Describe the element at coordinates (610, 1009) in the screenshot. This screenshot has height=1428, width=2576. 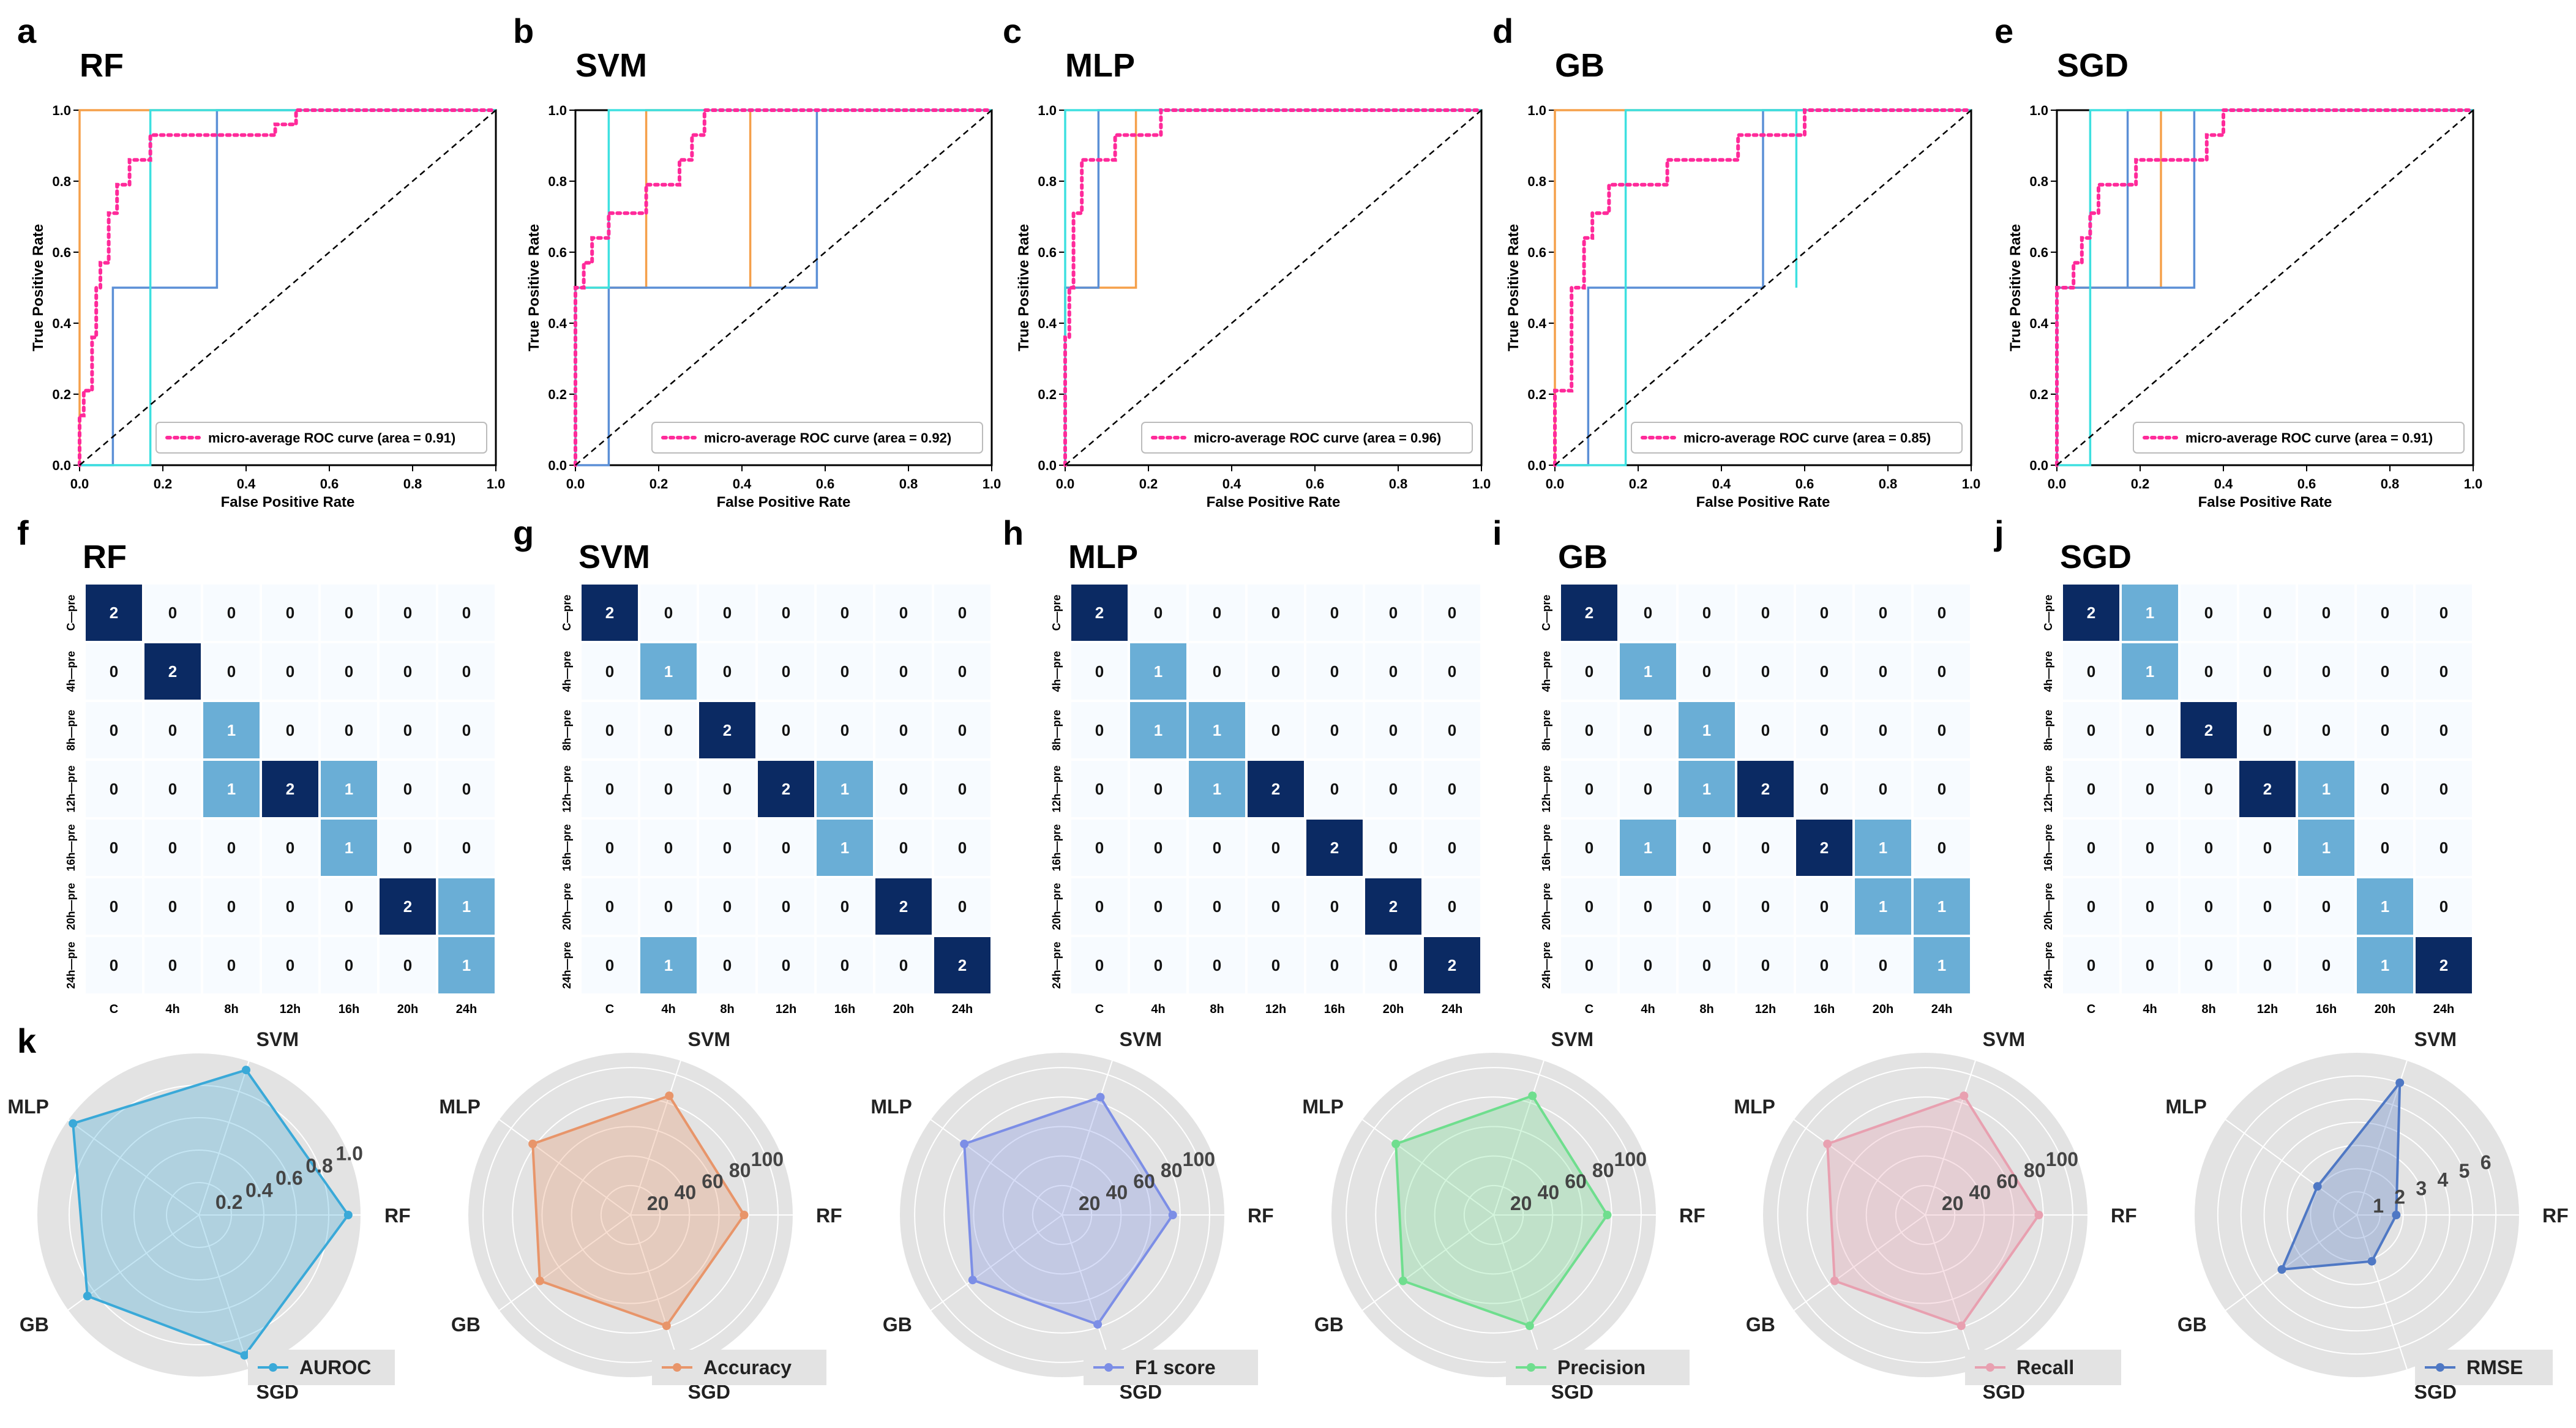
I see `col-label: C` at that location.